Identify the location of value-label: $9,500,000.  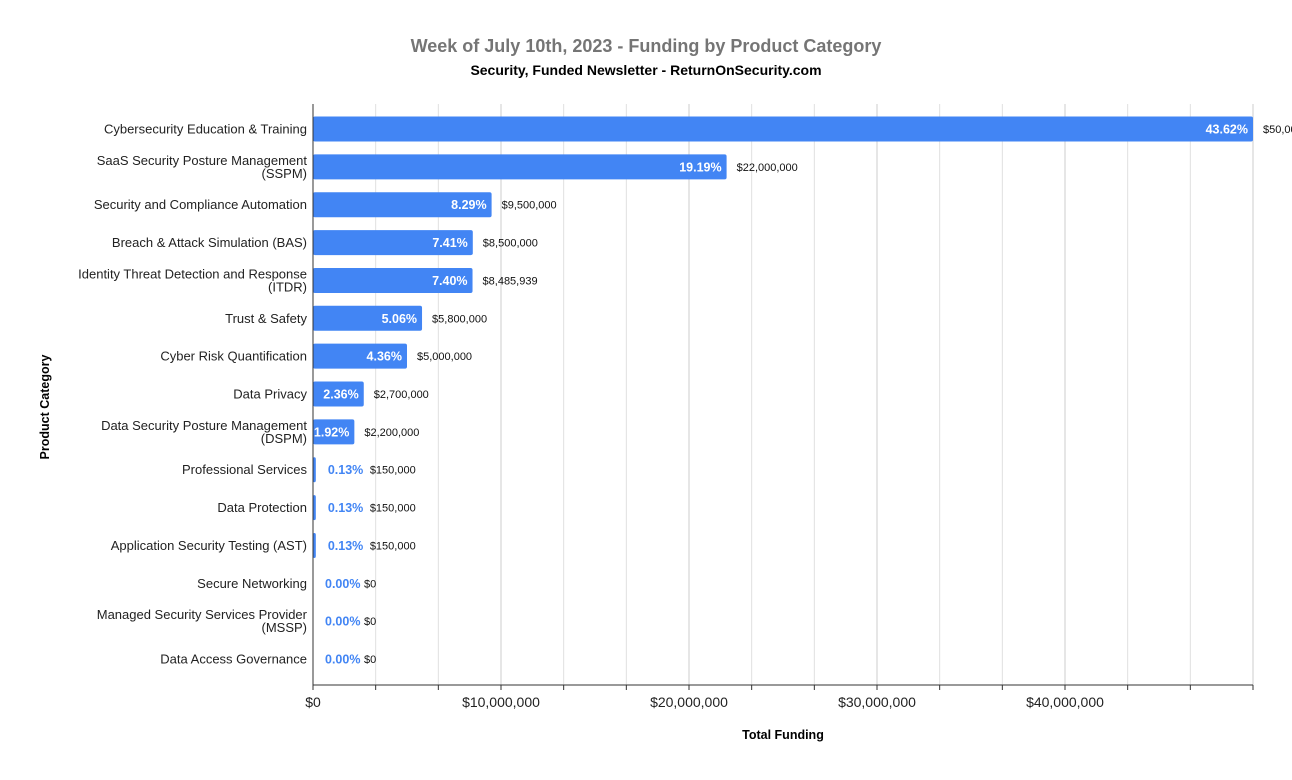
(529, 206).